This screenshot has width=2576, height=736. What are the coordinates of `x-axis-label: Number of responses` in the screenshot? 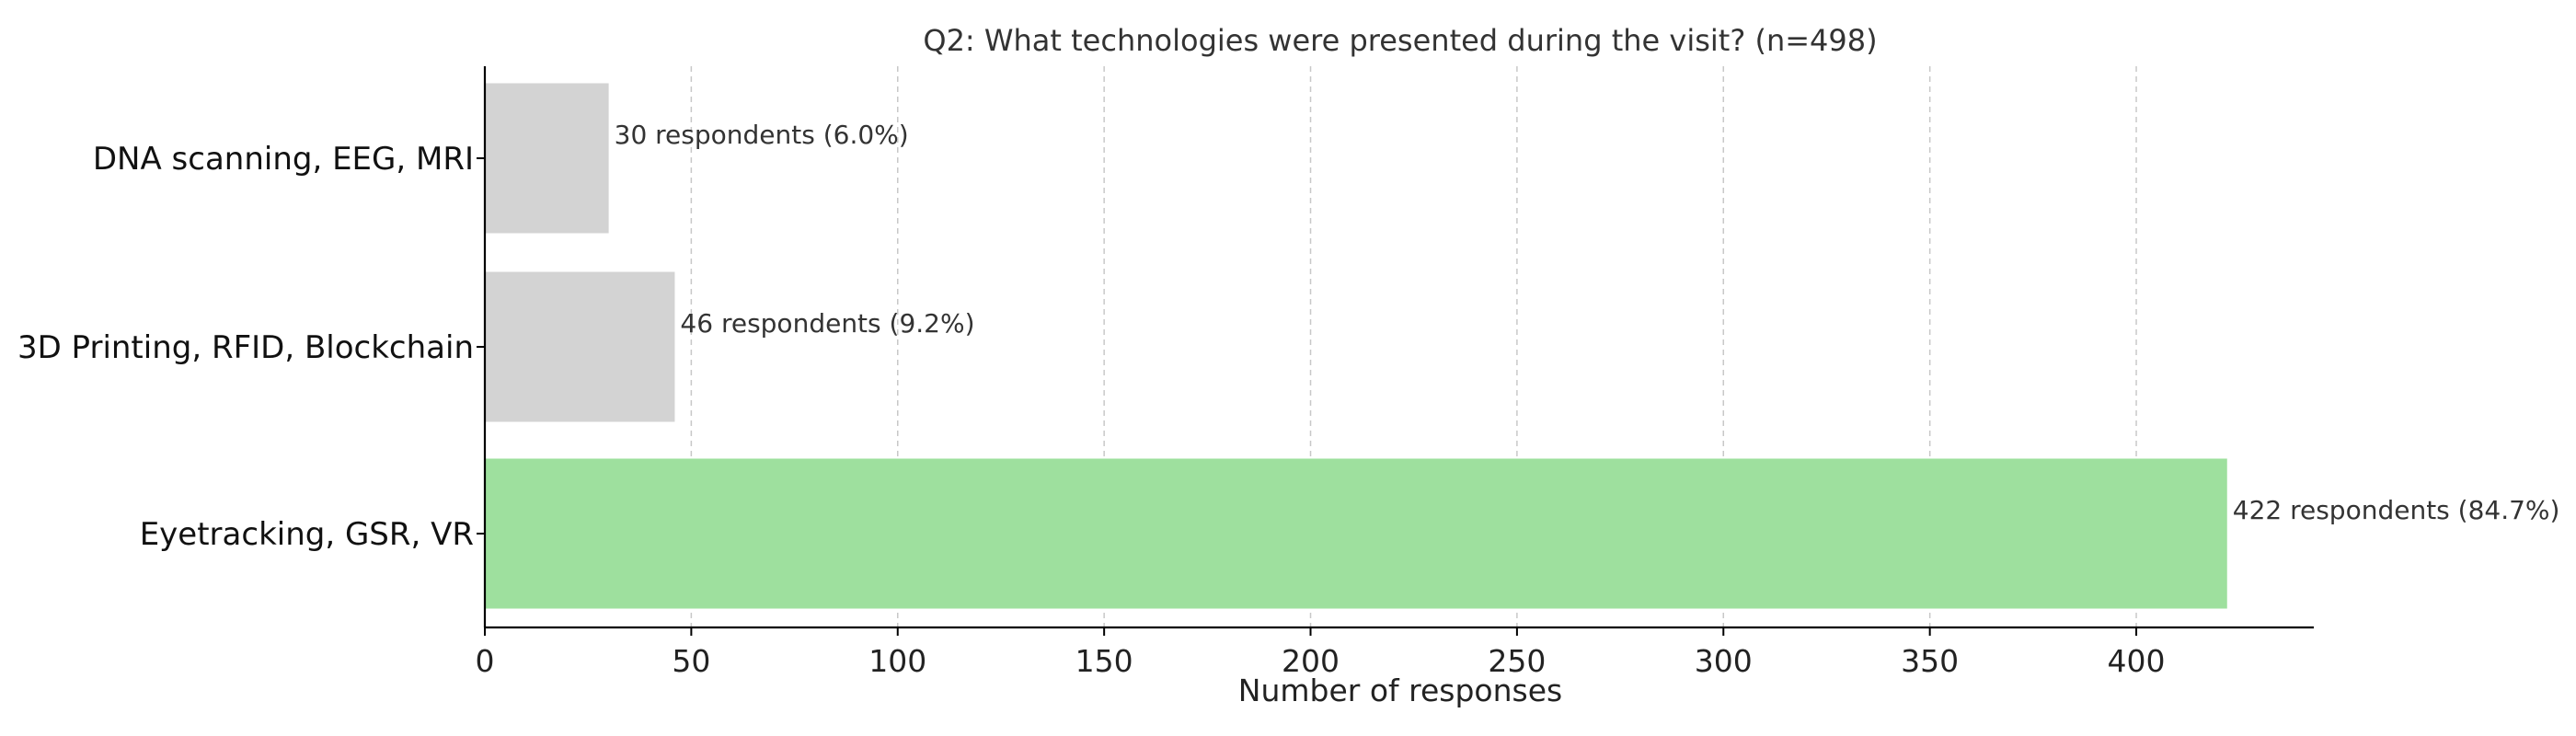 It's located at (1400, 690).